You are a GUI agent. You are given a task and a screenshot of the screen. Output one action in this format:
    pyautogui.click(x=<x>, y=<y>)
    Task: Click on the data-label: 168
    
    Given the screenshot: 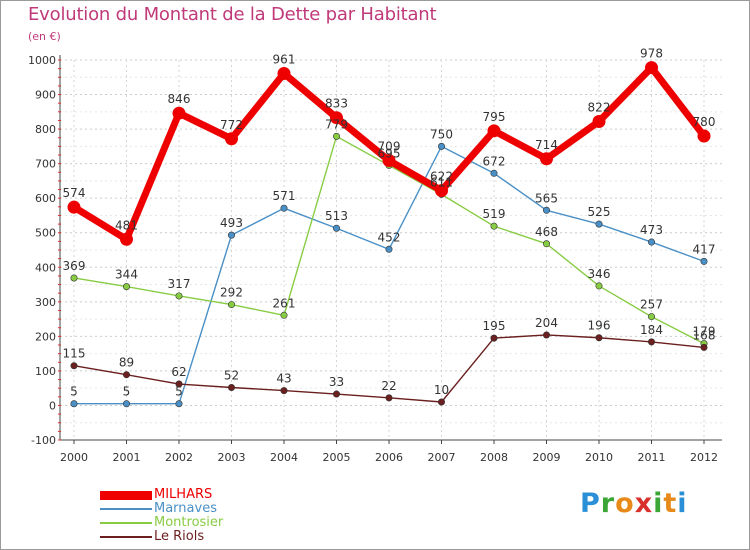 What is the action you would take?
    pyautogui.click(x=704, y=335)
    